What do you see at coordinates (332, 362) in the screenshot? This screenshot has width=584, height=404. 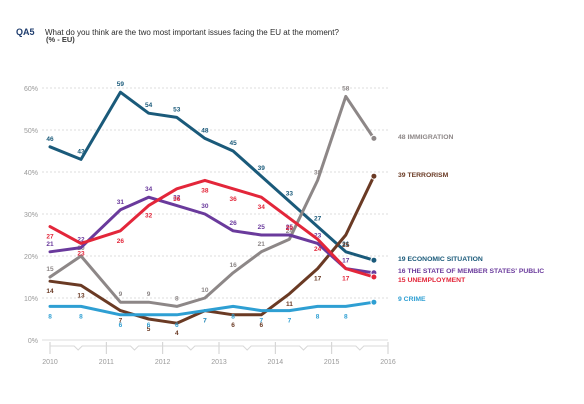 I see `x-tick-label: 2015` at bounding box center [332, 362].